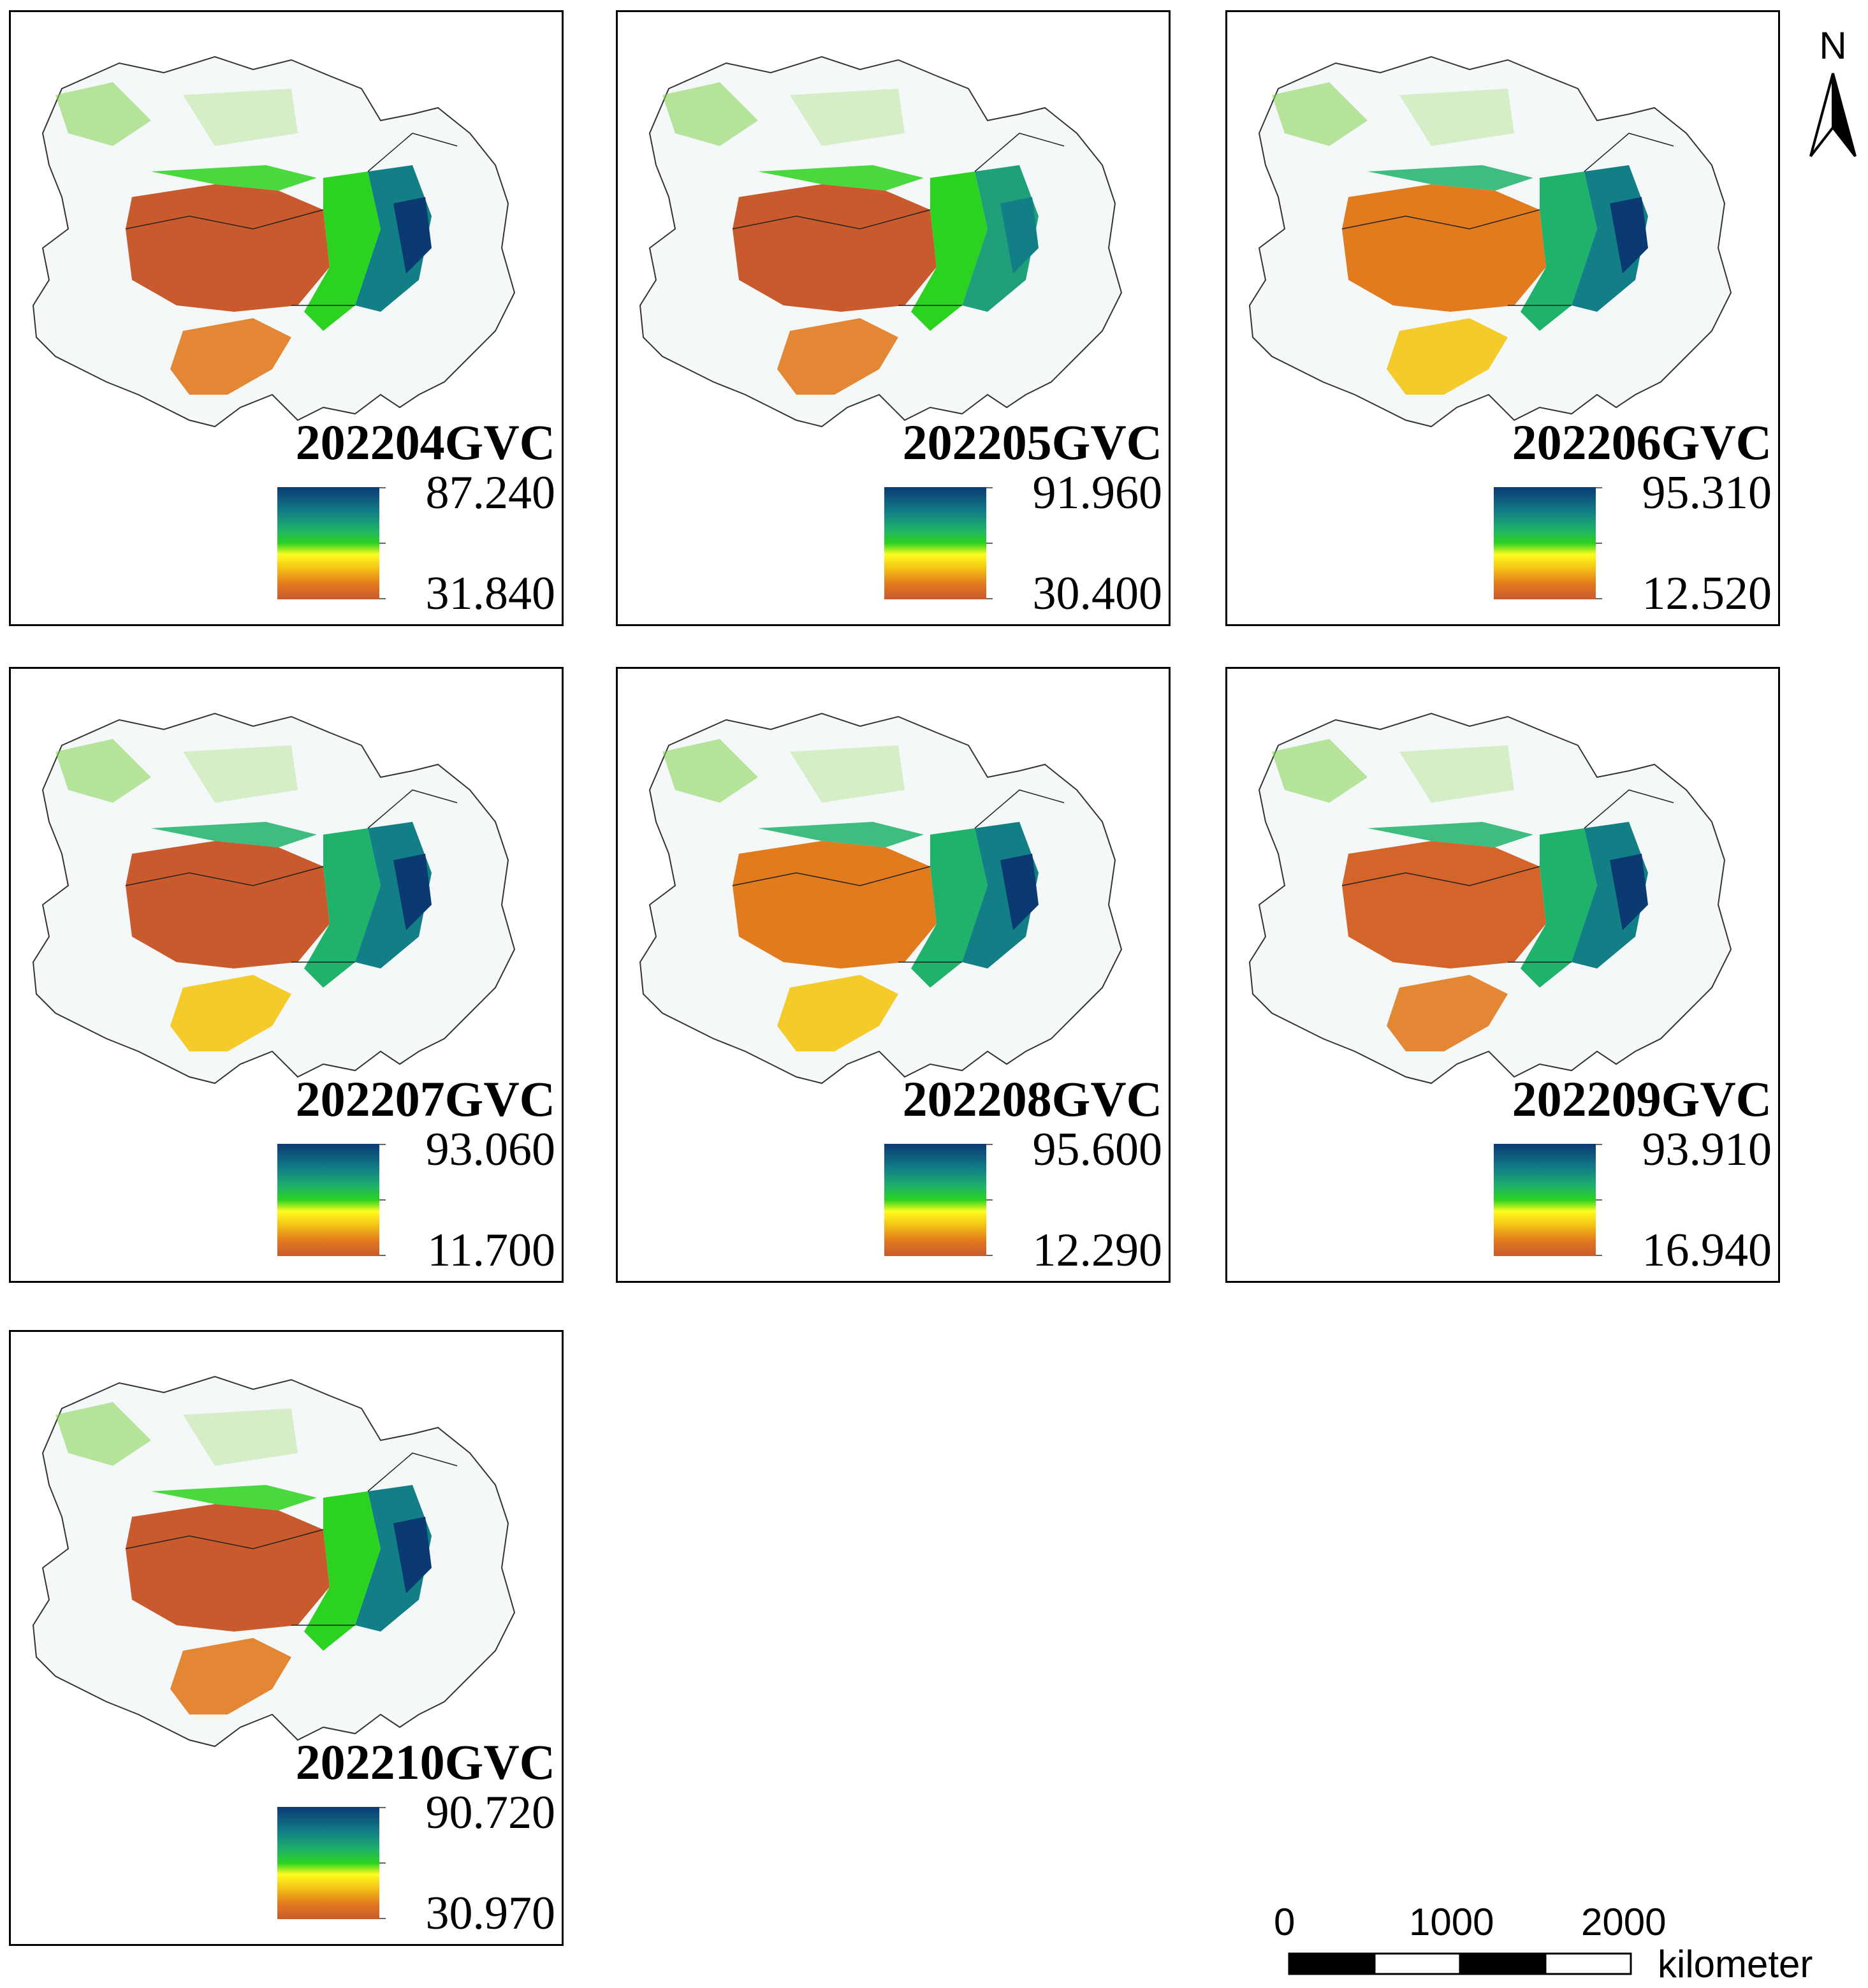 Image resolution: width=1868 pixels, height=1988 pixels. I want to click on panel-title: 202208GVC, so click(1032, 1099).